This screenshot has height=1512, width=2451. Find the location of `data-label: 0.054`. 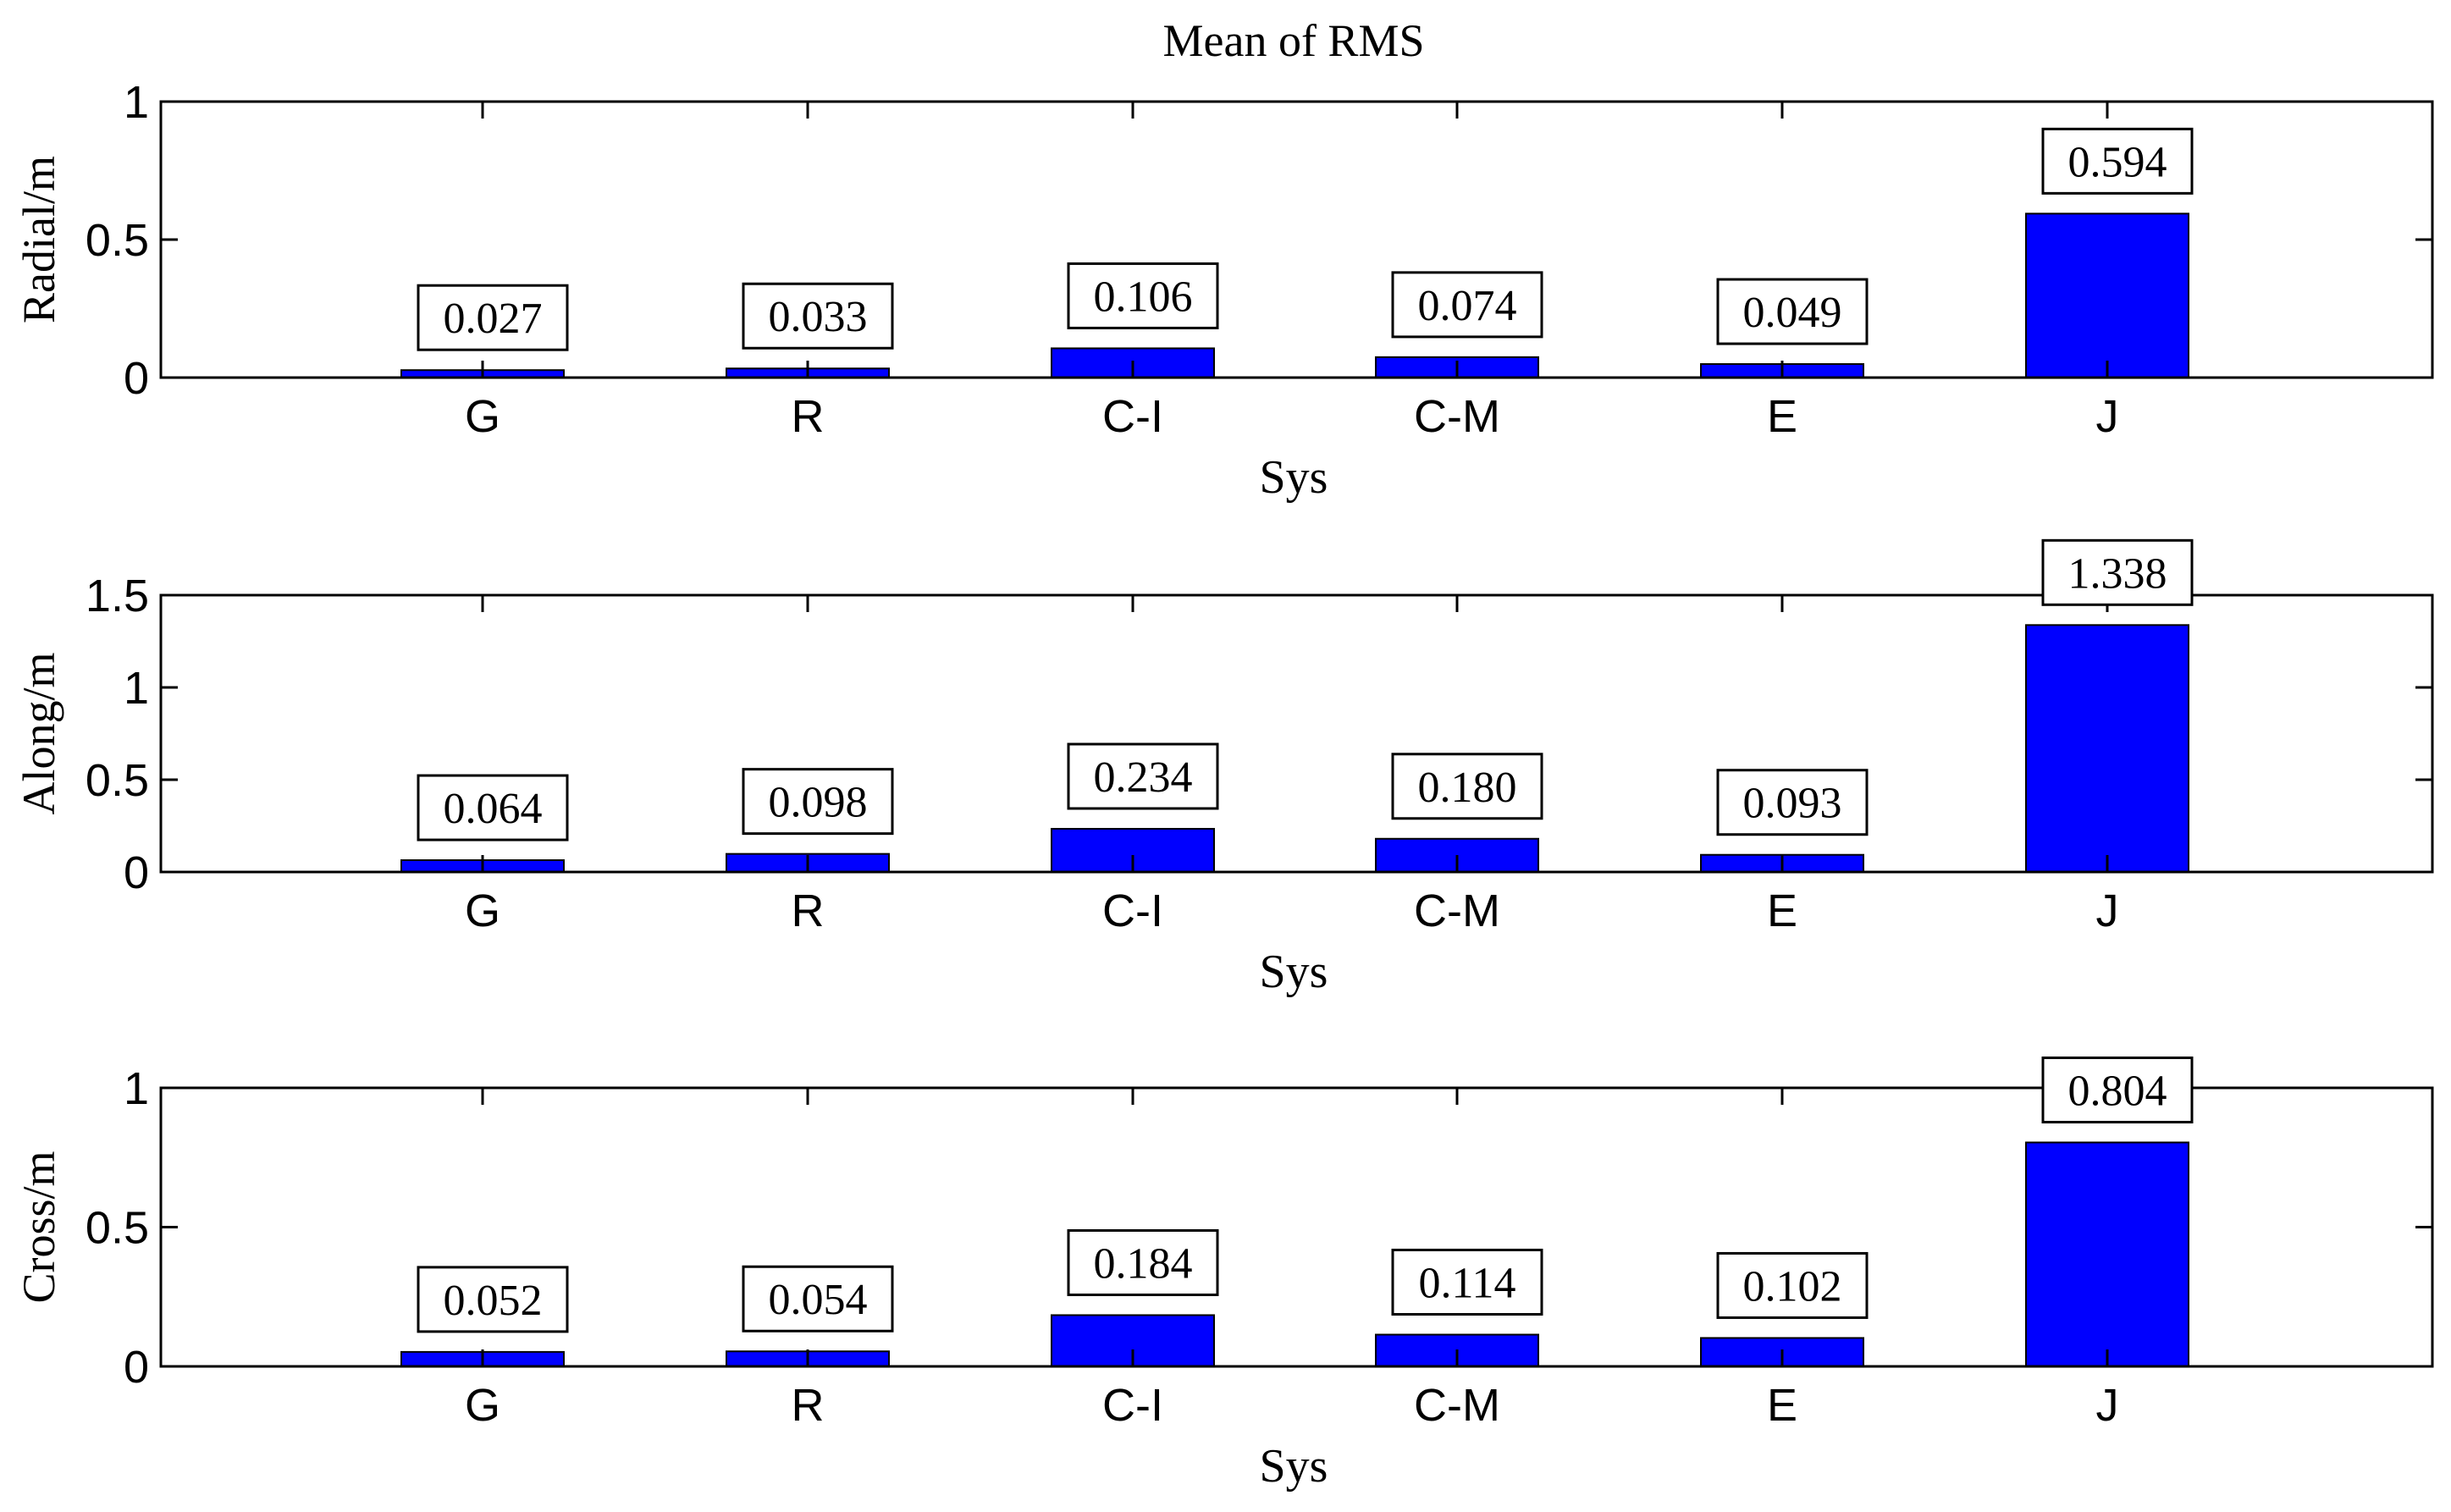

data-label: 0.054 is located at coordinates (818, 1300).